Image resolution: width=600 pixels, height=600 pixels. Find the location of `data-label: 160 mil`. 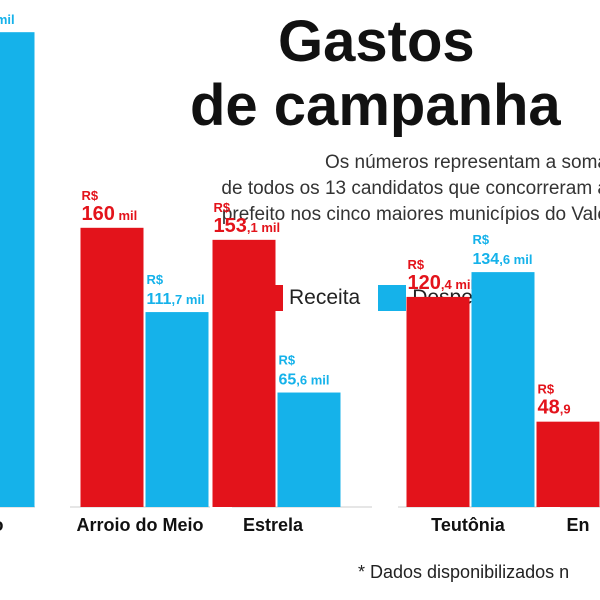

data-label: 160 mil is located at coordinates (110, 214).